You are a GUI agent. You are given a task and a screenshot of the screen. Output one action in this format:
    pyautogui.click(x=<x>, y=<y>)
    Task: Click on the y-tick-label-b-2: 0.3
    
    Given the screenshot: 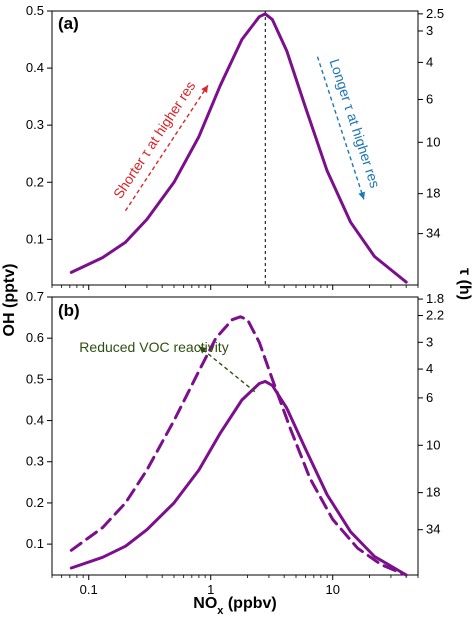 What is the action you would take?
    pyautogui.click(x=35, y=461)
    